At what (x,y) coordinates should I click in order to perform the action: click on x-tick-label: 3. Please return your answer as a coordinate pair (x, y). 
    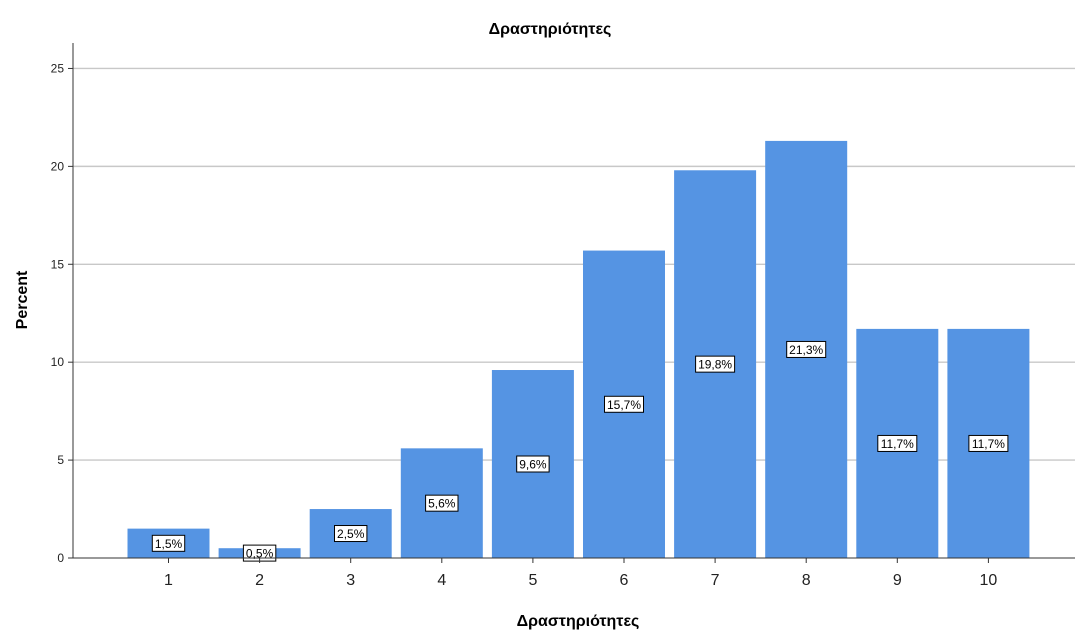
    Looking at the image, I should click on (350, 580).